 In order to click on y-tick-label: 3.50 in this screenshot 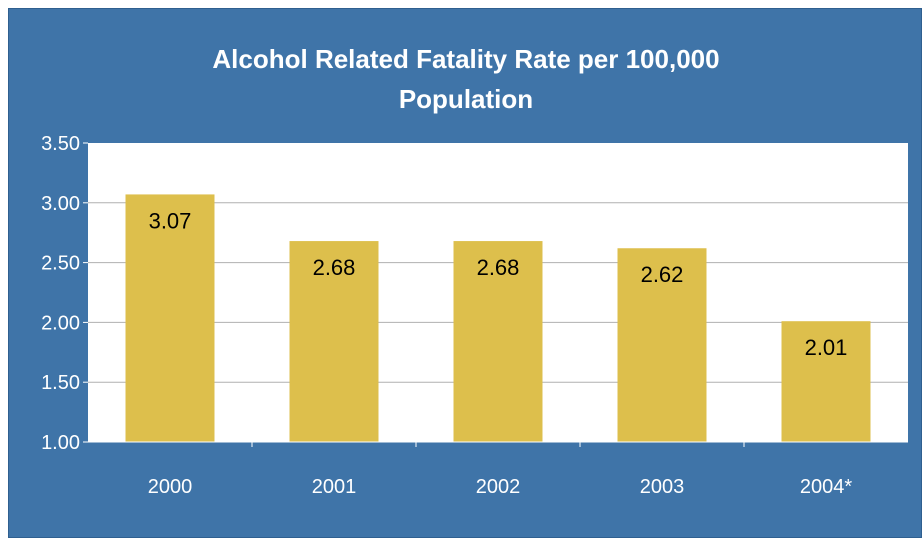, I will do `click(60, 144)`.